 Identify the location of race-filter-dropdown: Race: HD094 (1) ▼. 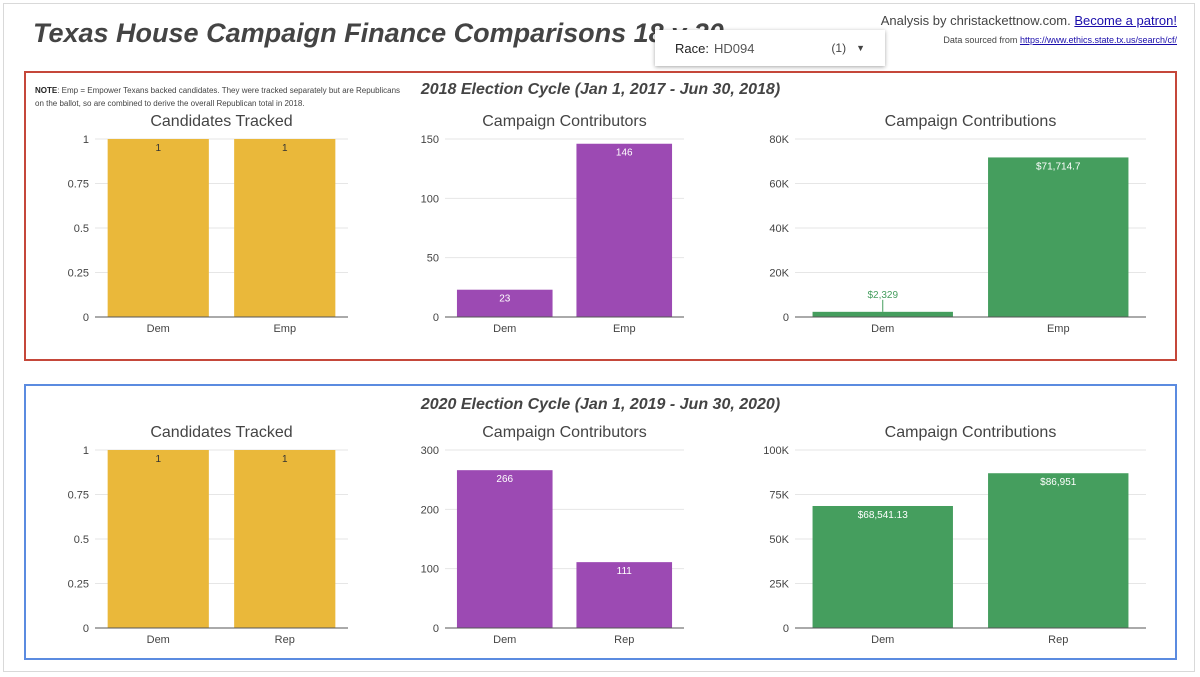
(770, 48).